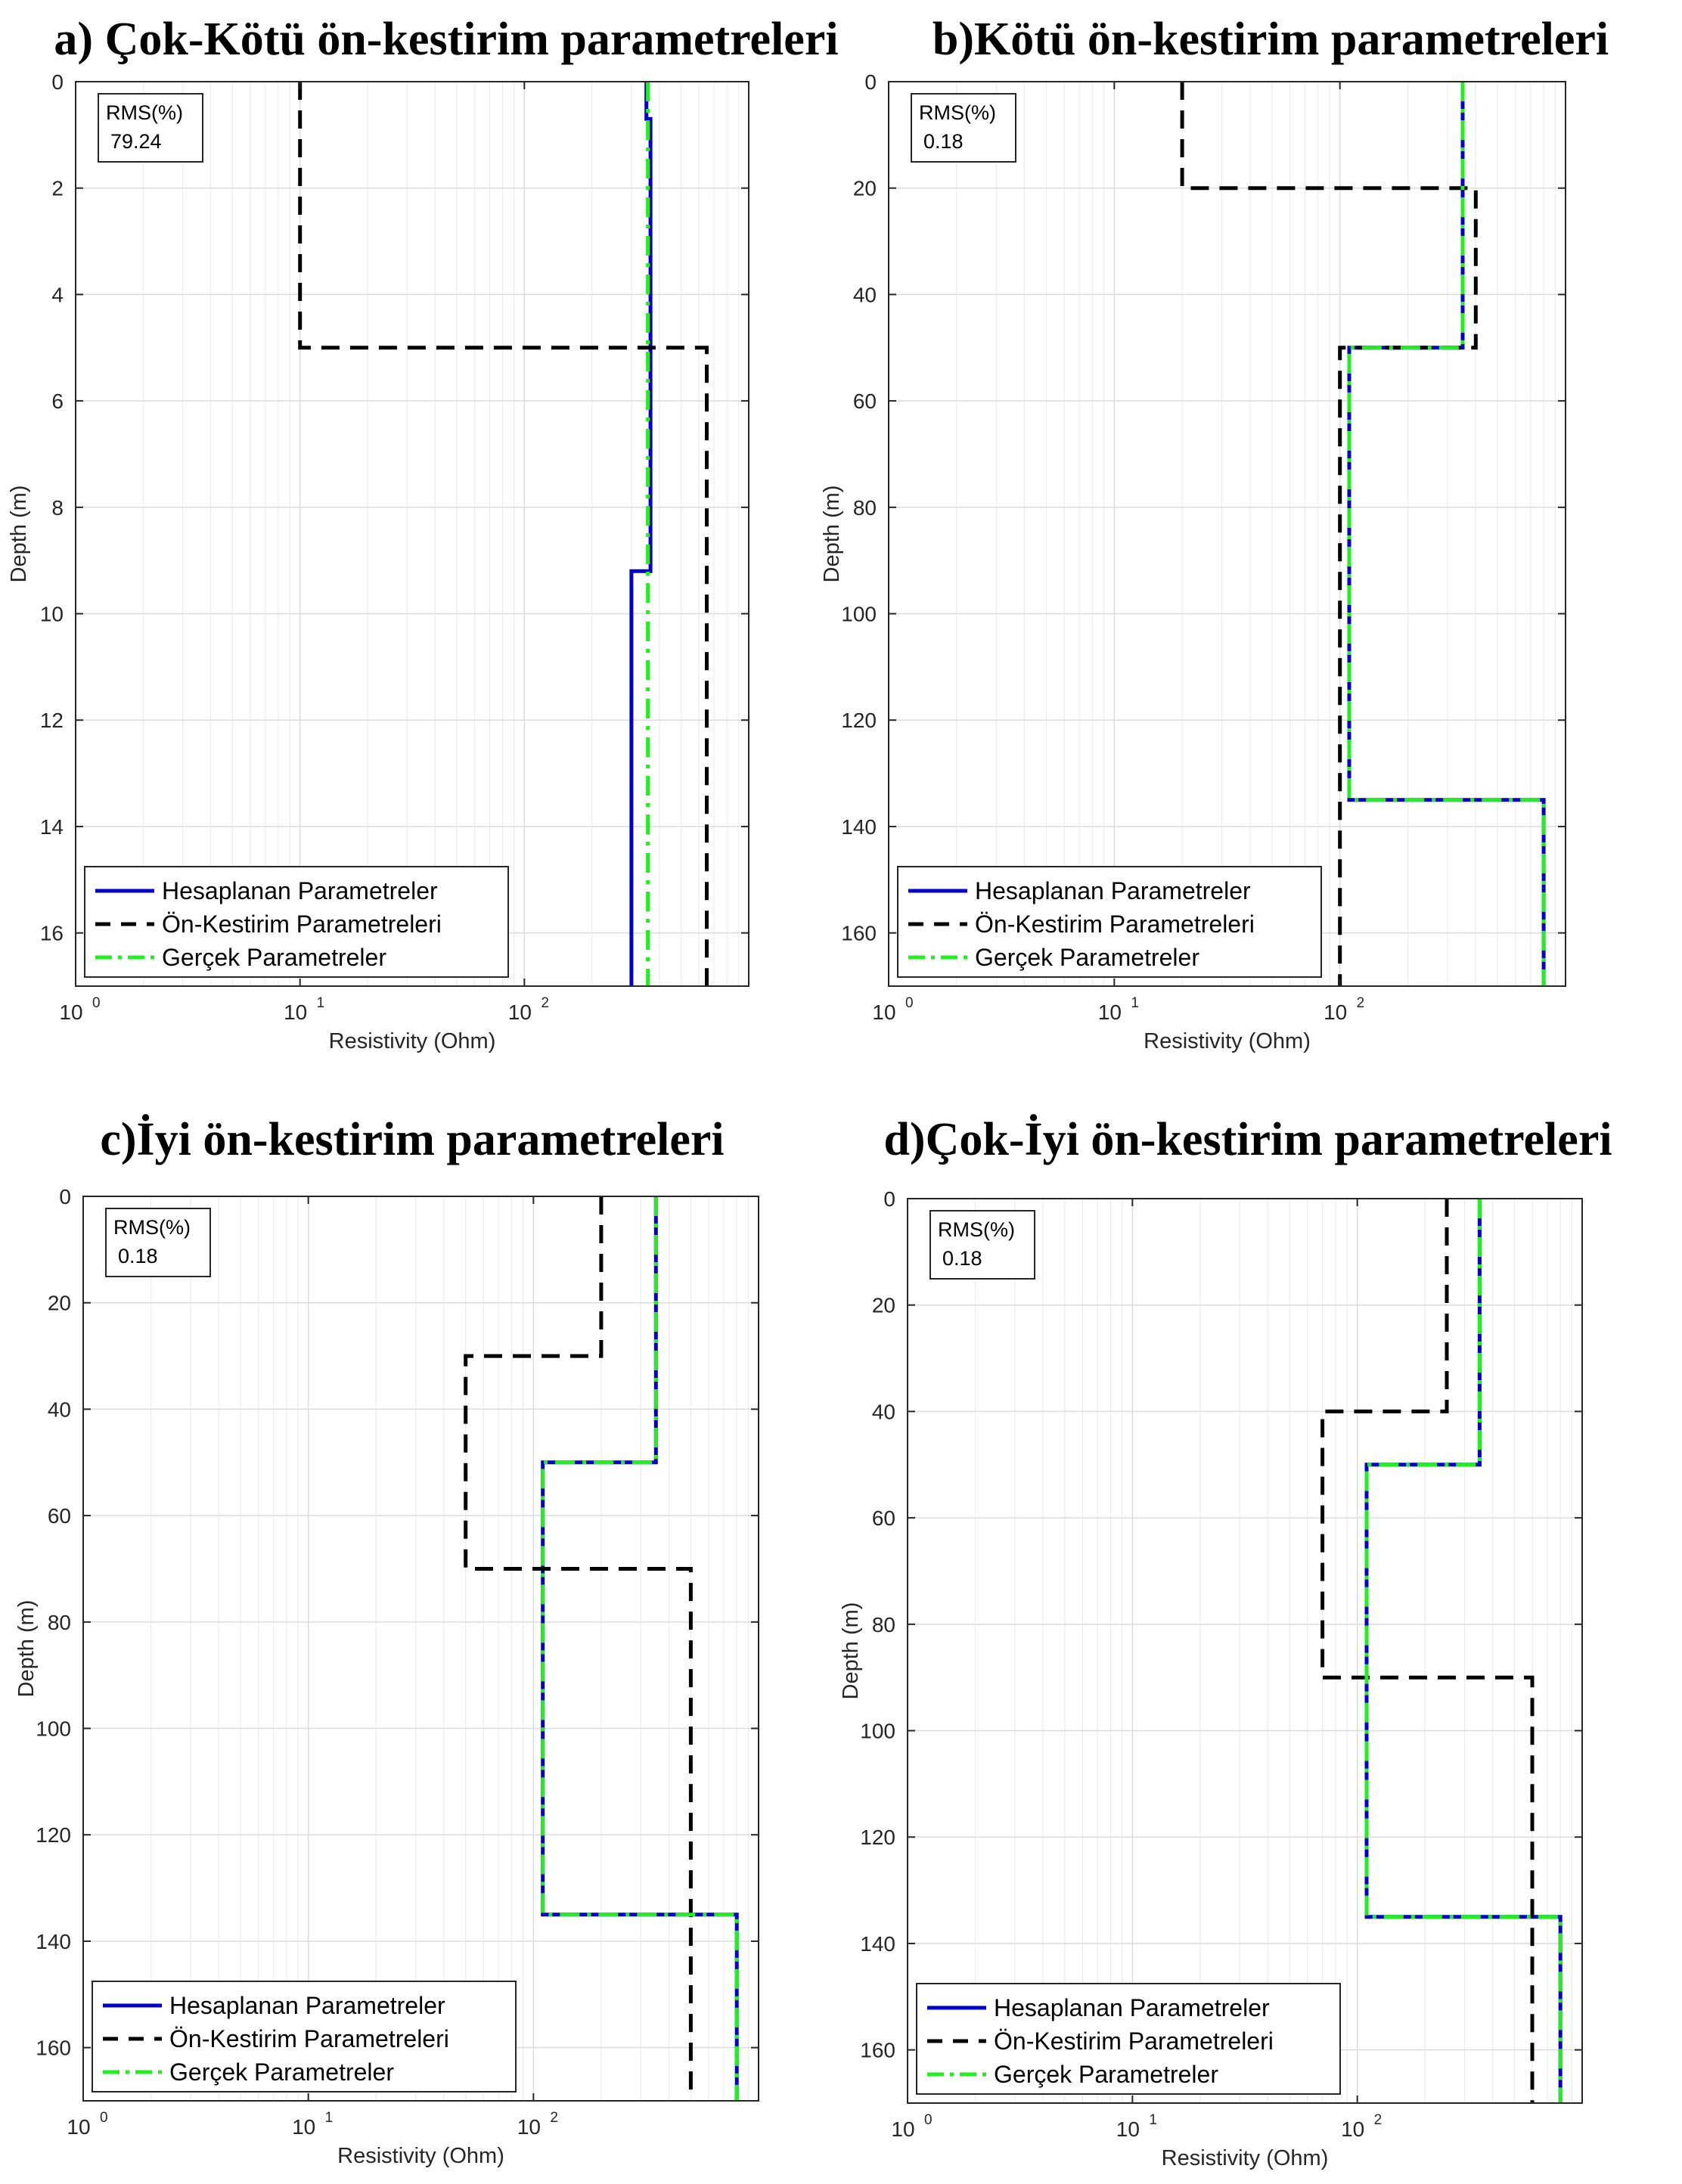 Image resolution: width=1682 pixels, height=2184 pixels. What do you see at coordinates (412, 1139) in the screenshot?
I see `panel-title: c)İyi ön-kestirim parametreleri` at bounding box center [412, 1139].